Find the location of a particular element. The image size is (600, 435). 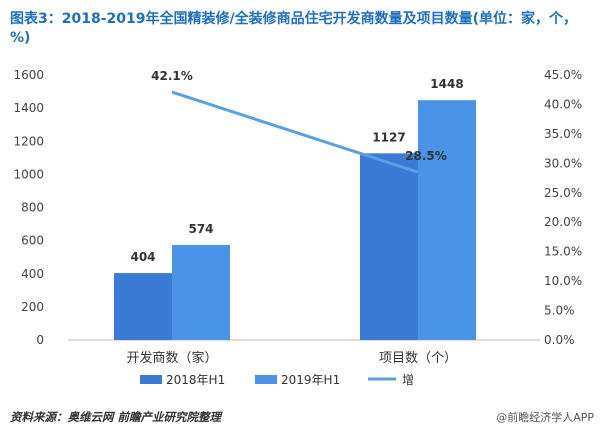

bar-value-label: 574 is located at coordinates (200, 229).